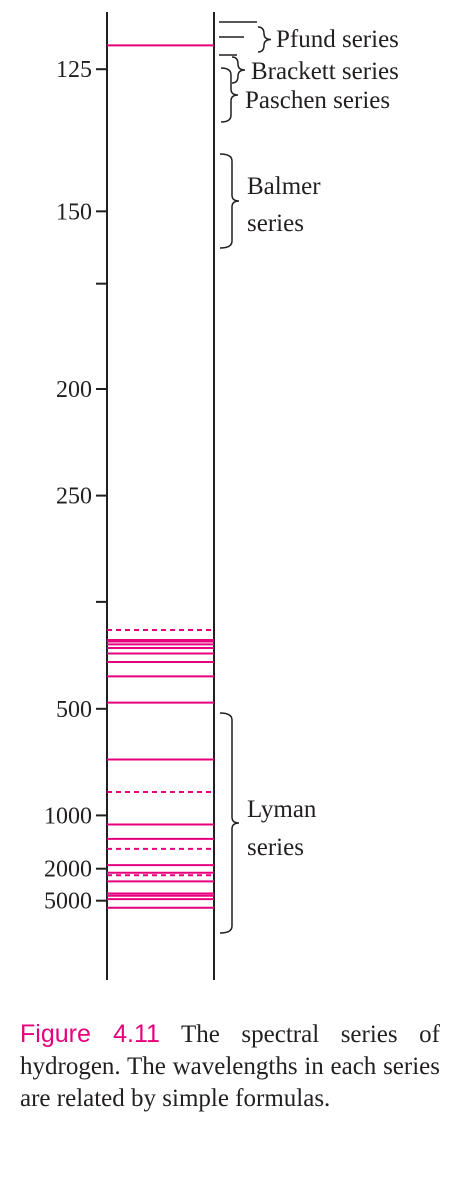  Describe the element at coordinates (68, 870) in the screenshot. I see `tick-label: 2000` at that location.